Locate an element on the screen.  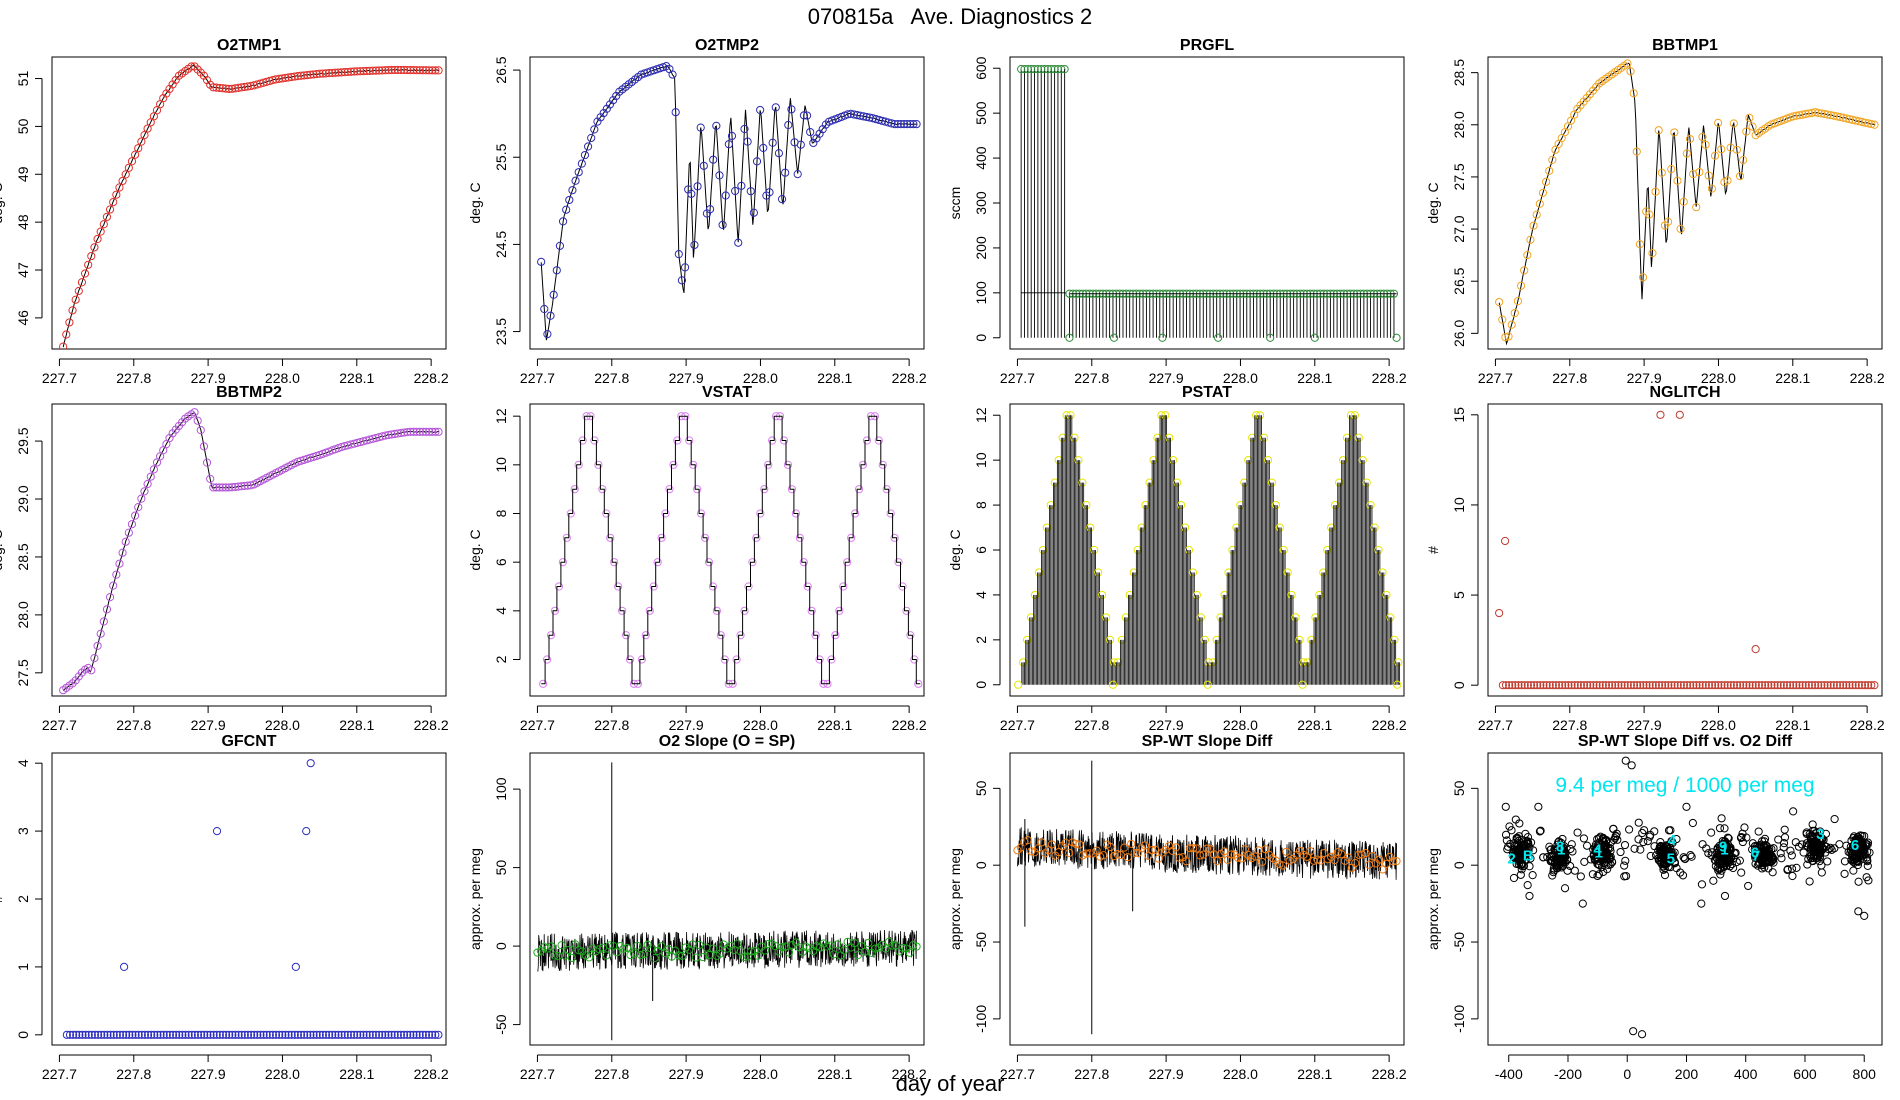
y-tick-label: 6 is located at coordinates (981, 550).